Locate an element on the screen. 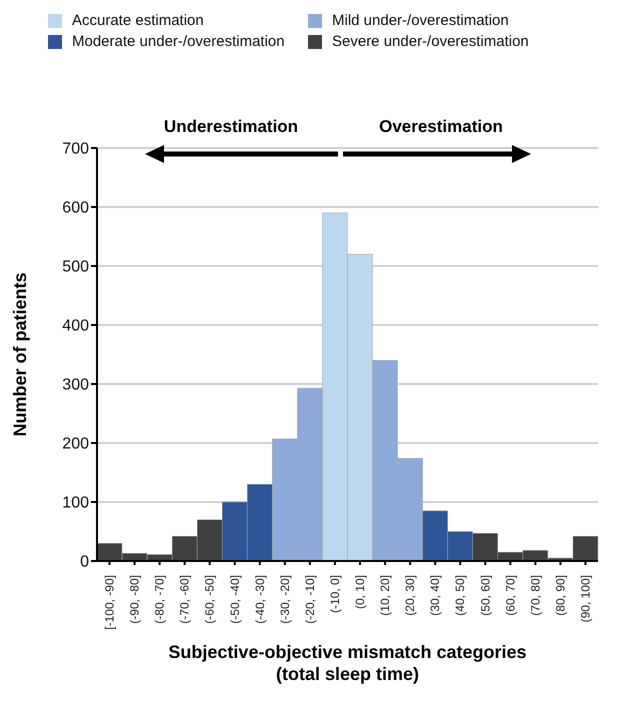 This screenshot has width=622, height=704. y-tick-label: 0 is located at coordinates (85, 562).